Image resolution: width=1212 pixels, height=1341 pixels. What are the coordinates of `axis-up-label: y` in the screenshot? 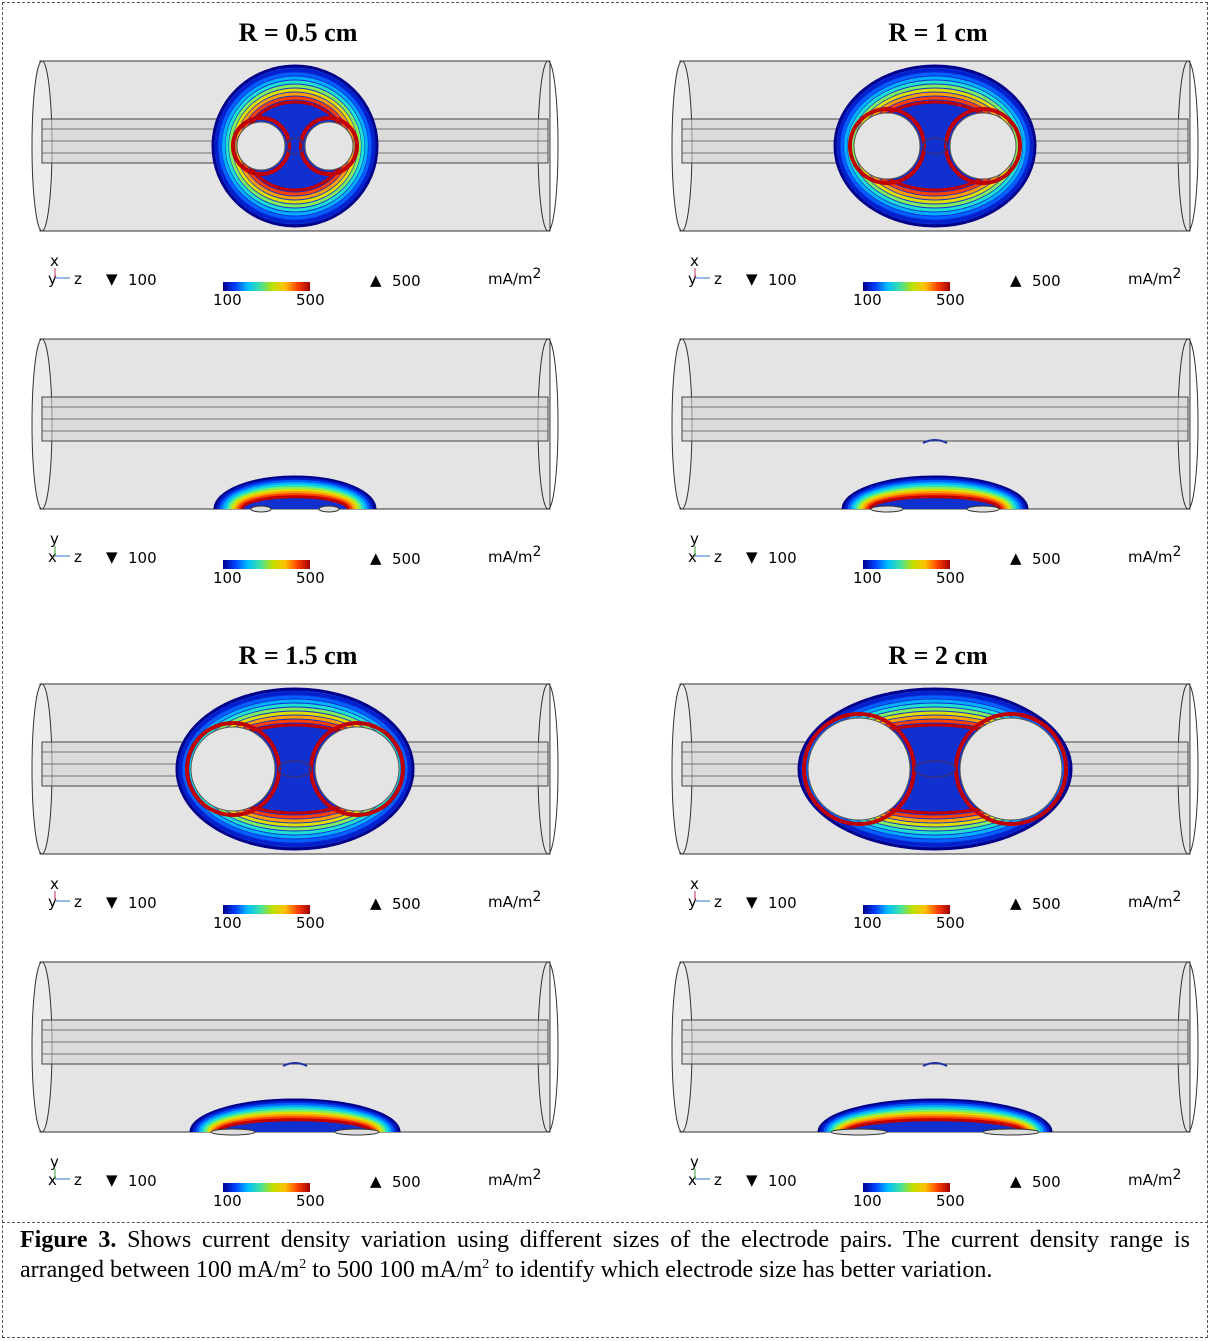 It's located at (54, 1162).